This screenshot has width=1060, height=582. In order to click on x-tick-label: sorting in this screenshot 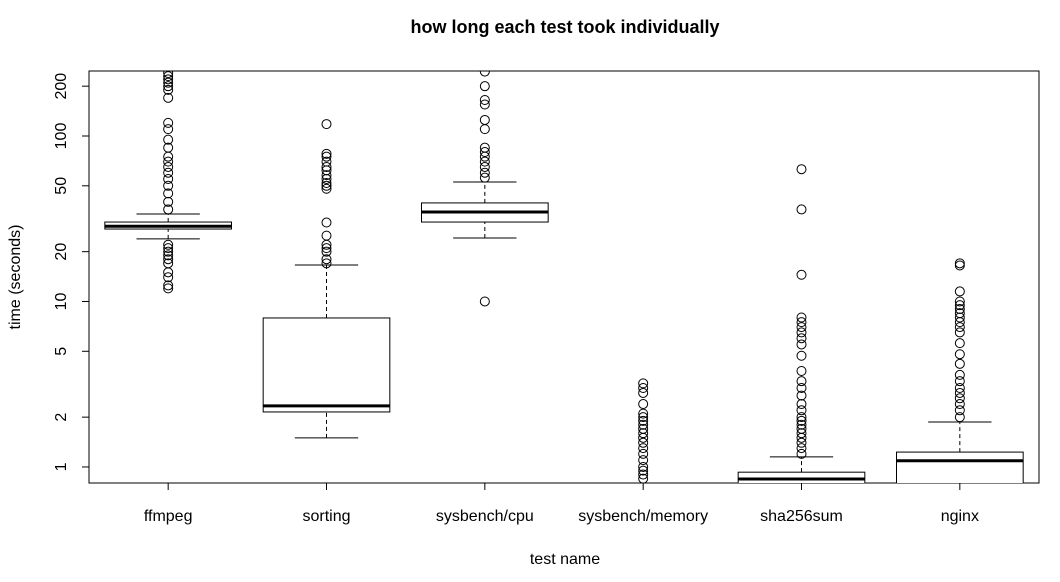, I will do `click(326, 516)`.